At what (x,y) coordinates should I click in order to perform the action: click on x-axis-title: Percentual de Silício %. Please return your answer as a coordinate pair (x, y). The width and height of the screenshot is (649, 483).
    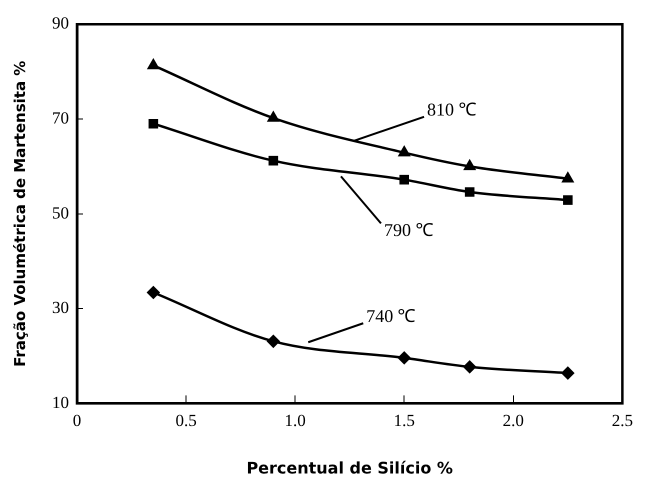
    Looking at the image, I should click on (349, 468).